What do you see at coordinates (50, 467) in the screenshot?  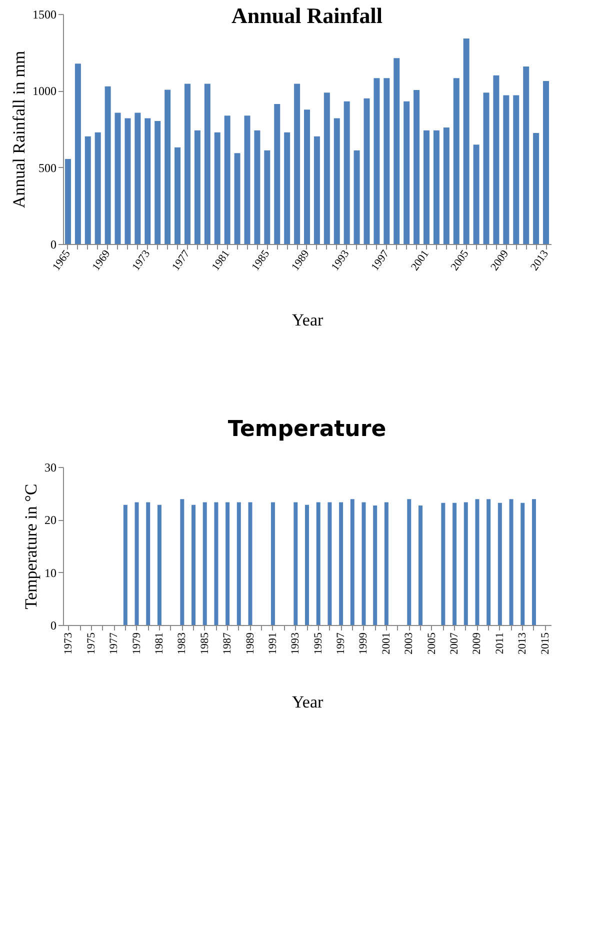 I see `y-tick-label: 30` at bounding box center [50, 467].